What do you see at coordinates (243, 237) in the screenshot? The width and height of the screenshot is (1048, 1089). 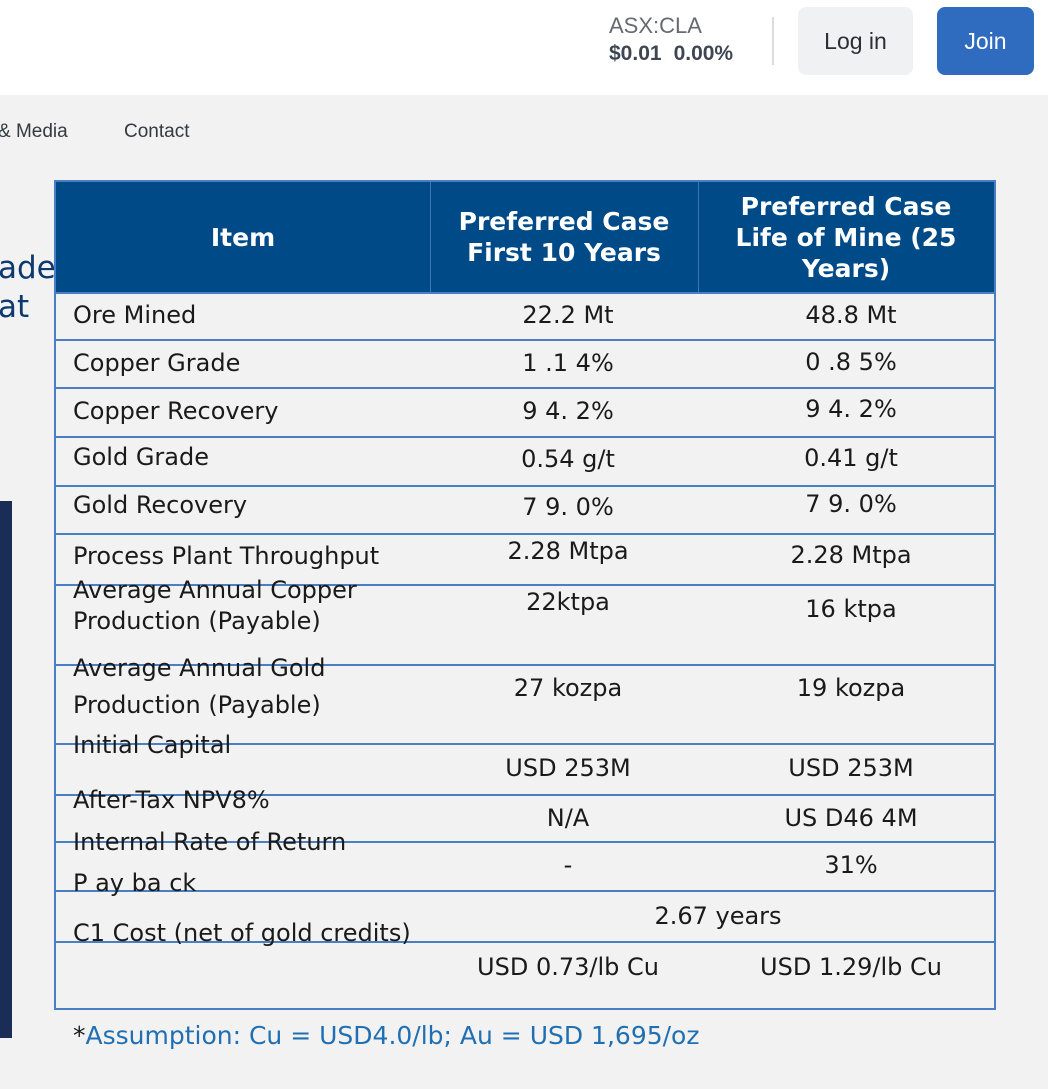 I see `header-item: Item` at bounding box center [243, 237].